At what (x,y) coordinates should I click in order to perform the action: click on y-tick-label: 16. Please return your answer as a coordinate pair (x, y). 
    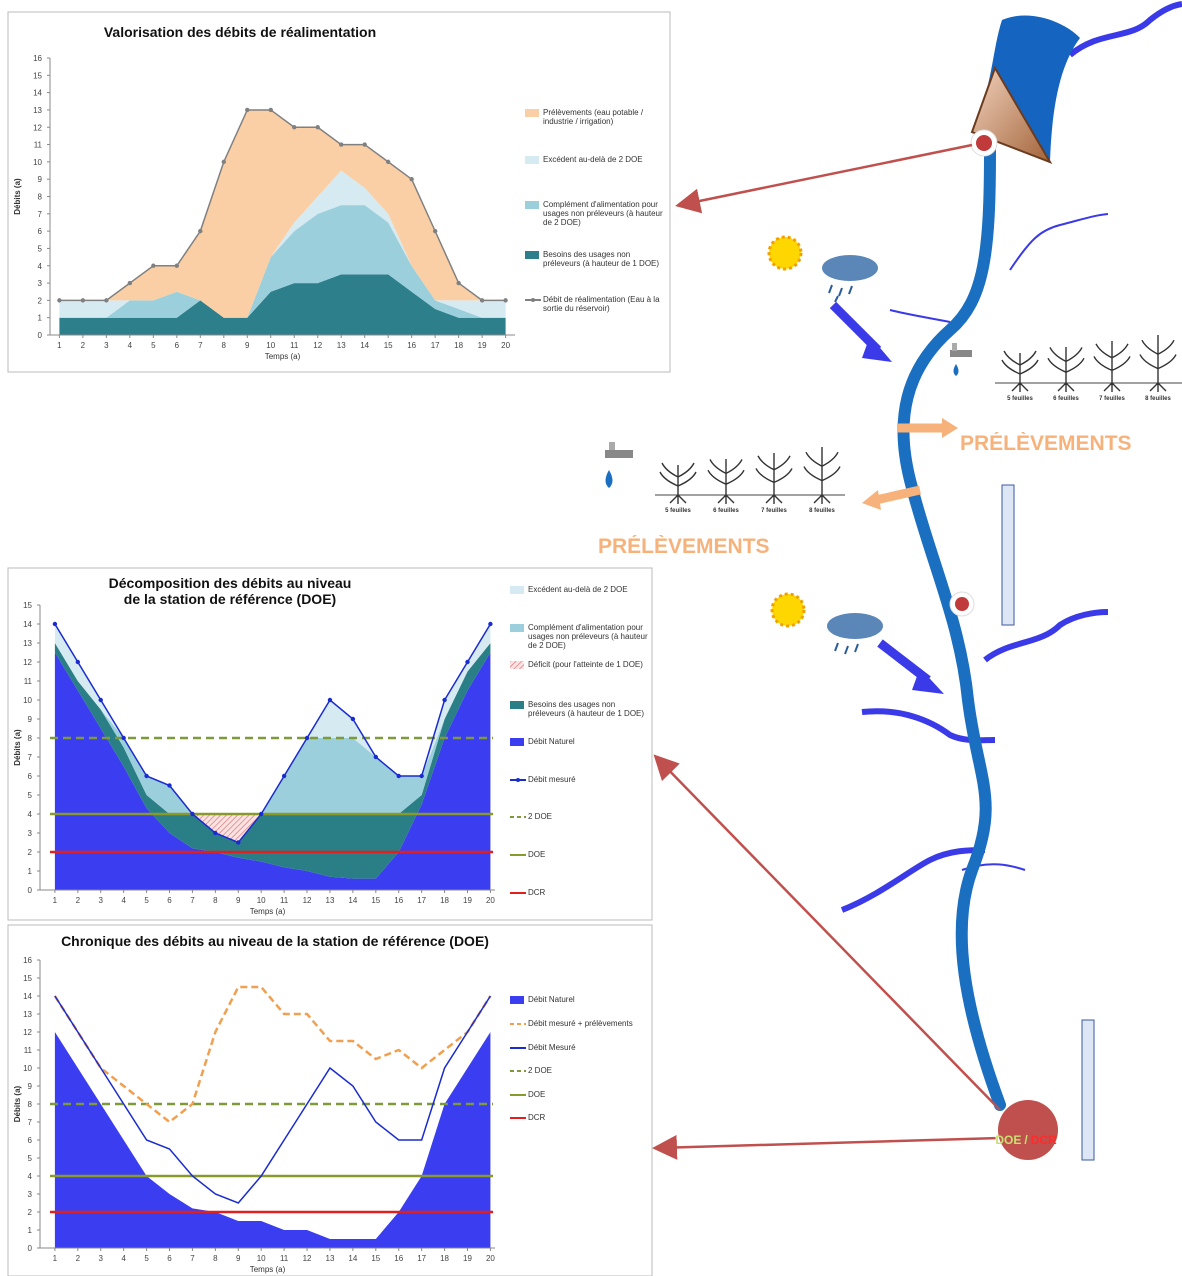
    Looking at the image, I should click on (27, 960).